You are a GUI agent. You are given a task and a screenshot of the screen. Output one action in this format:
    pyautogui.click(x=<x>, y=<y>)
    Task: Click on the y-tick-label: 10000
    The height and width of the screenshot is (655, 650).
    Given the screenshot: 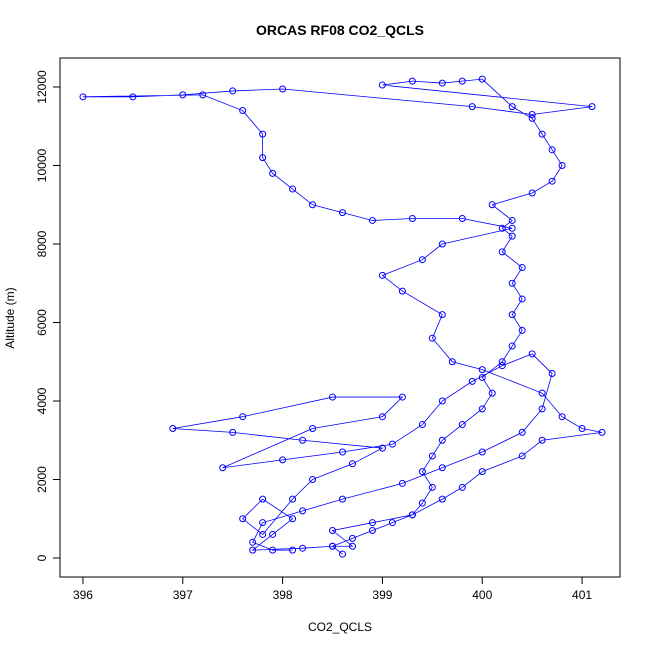 What is the action you would take?
    pyautogui.click(x=42, y=165)
    